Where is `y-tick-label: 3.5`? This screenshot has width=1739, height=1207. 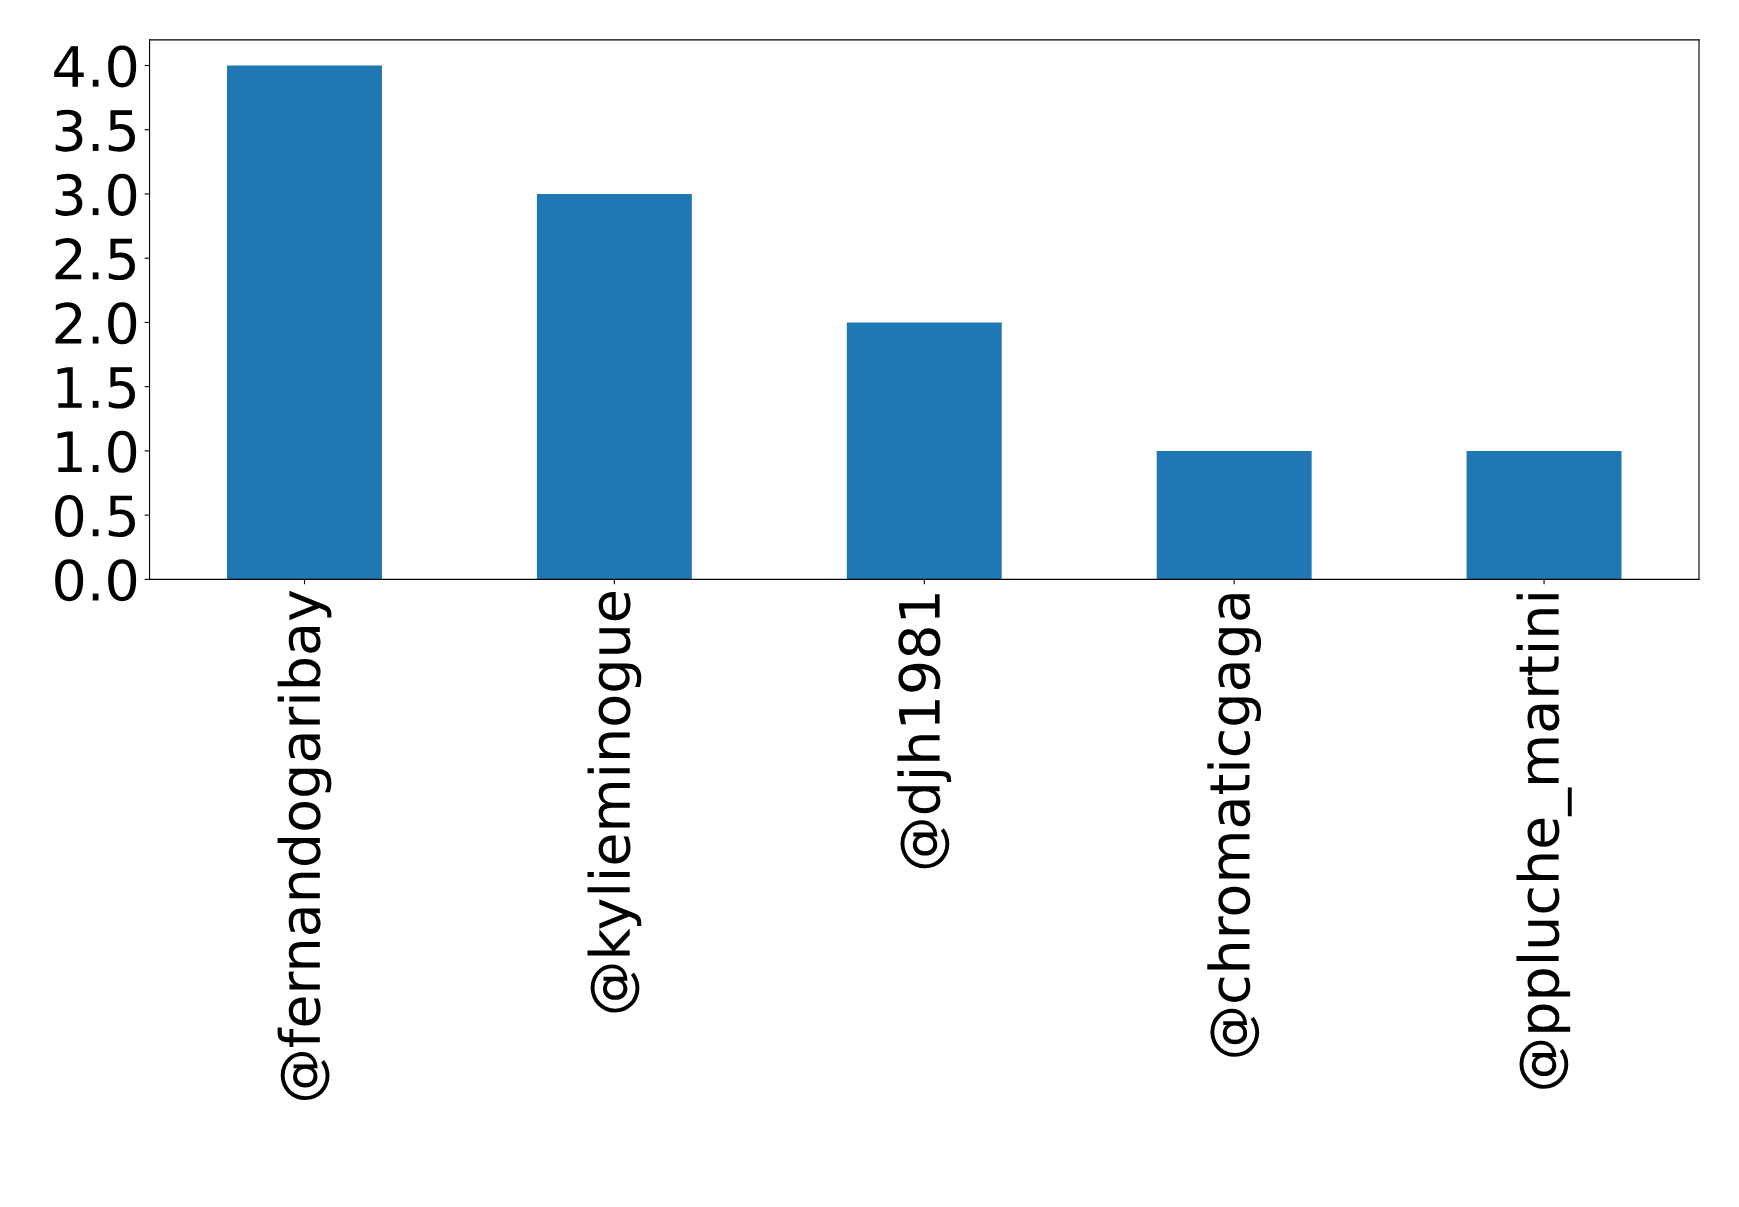
y-tick-label: 3.5 is located at coordinates (95, 130).